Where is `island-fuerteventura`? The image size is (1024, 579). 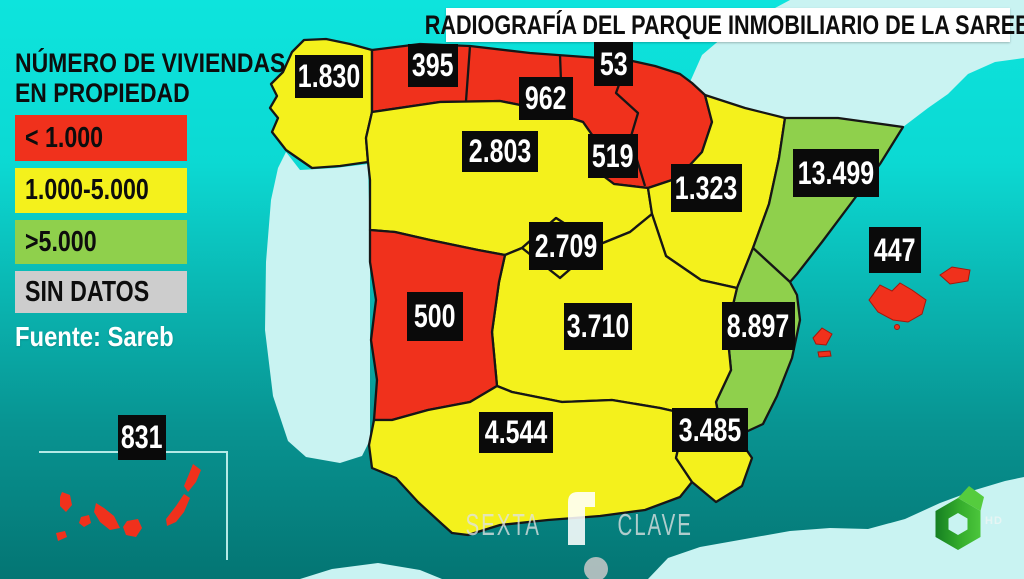
island-fuerteventura is located at coordinates (178, 510).